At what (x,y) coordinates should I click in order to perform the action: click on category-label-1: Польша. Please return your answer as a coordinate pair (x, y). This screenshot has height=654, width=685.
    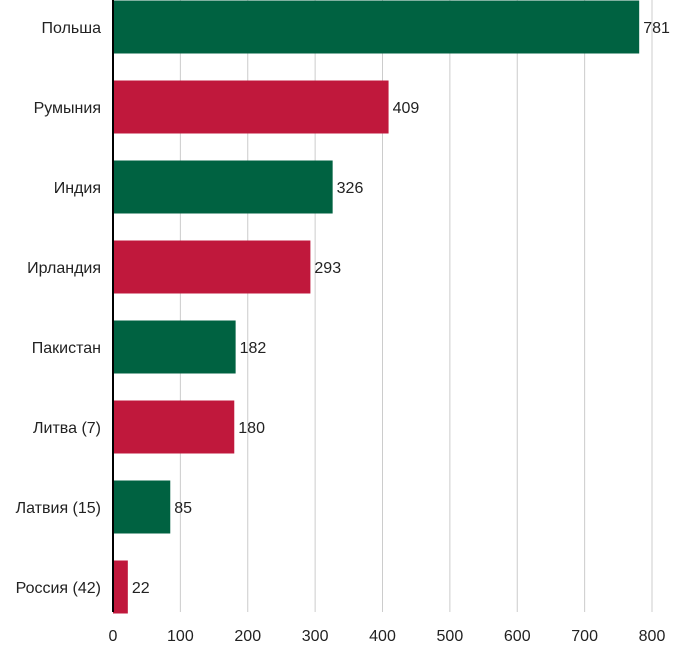
    Looking at the image, I should click on (72, 28).